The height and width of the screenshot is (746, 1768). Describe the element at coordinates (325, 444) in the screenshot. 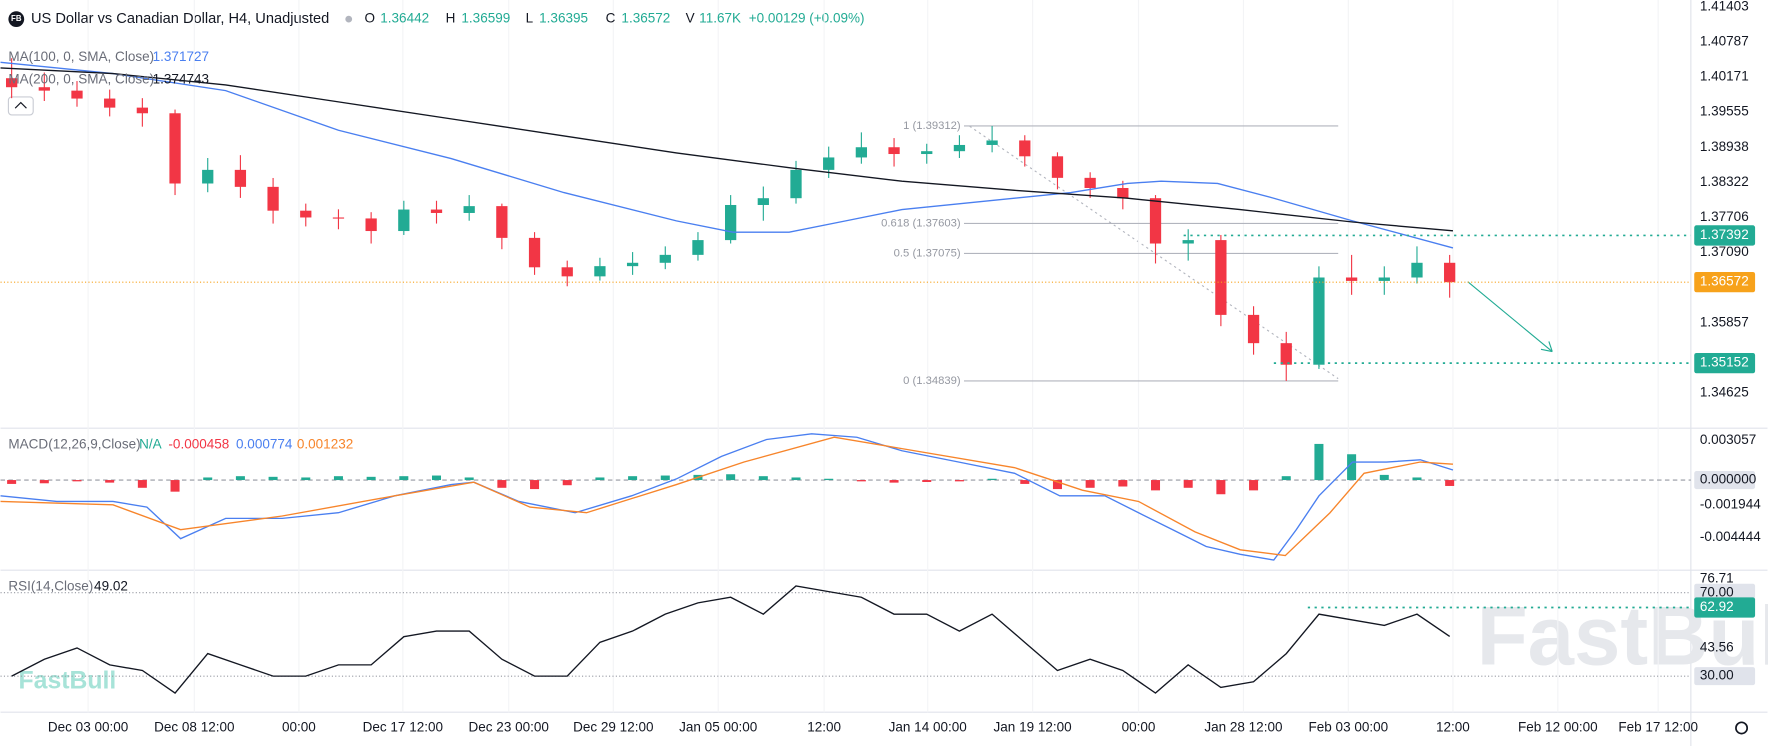

I see `legend-value: 0.001232` at that location.